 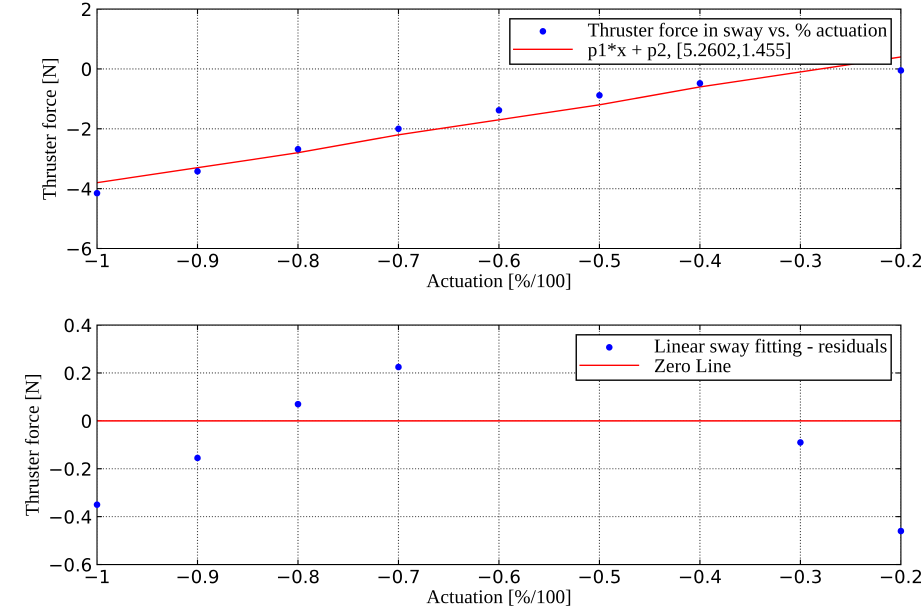 I want to click on legend-label: Thruster force in sway vs. % actuation, so click(x=737, y=31).